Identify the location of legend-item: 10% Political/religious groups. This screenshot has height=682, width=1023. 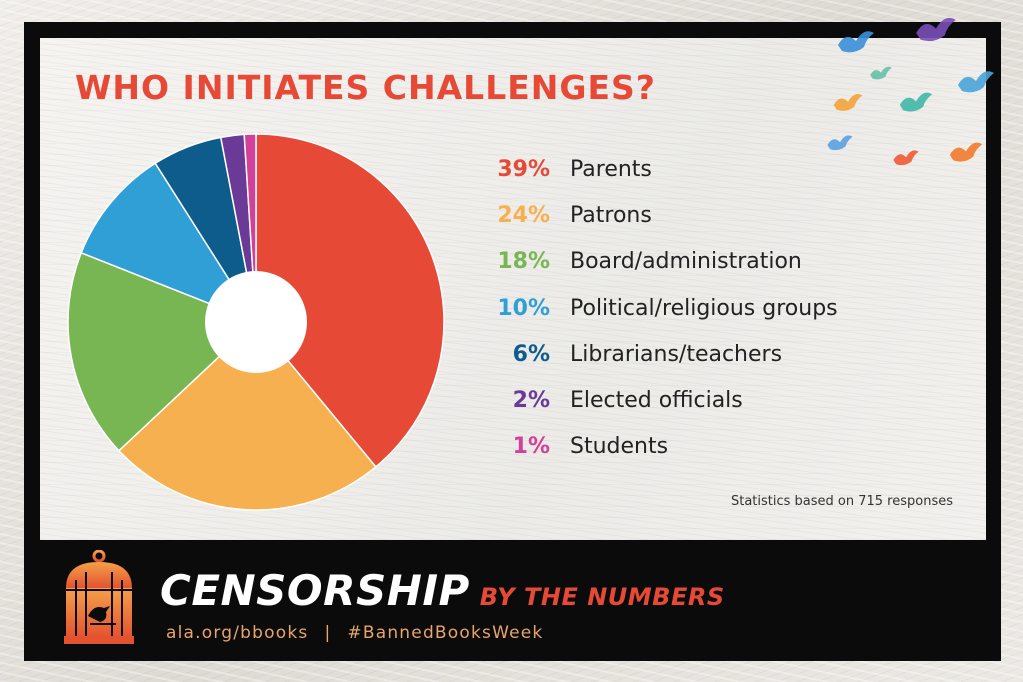
(659, 308).